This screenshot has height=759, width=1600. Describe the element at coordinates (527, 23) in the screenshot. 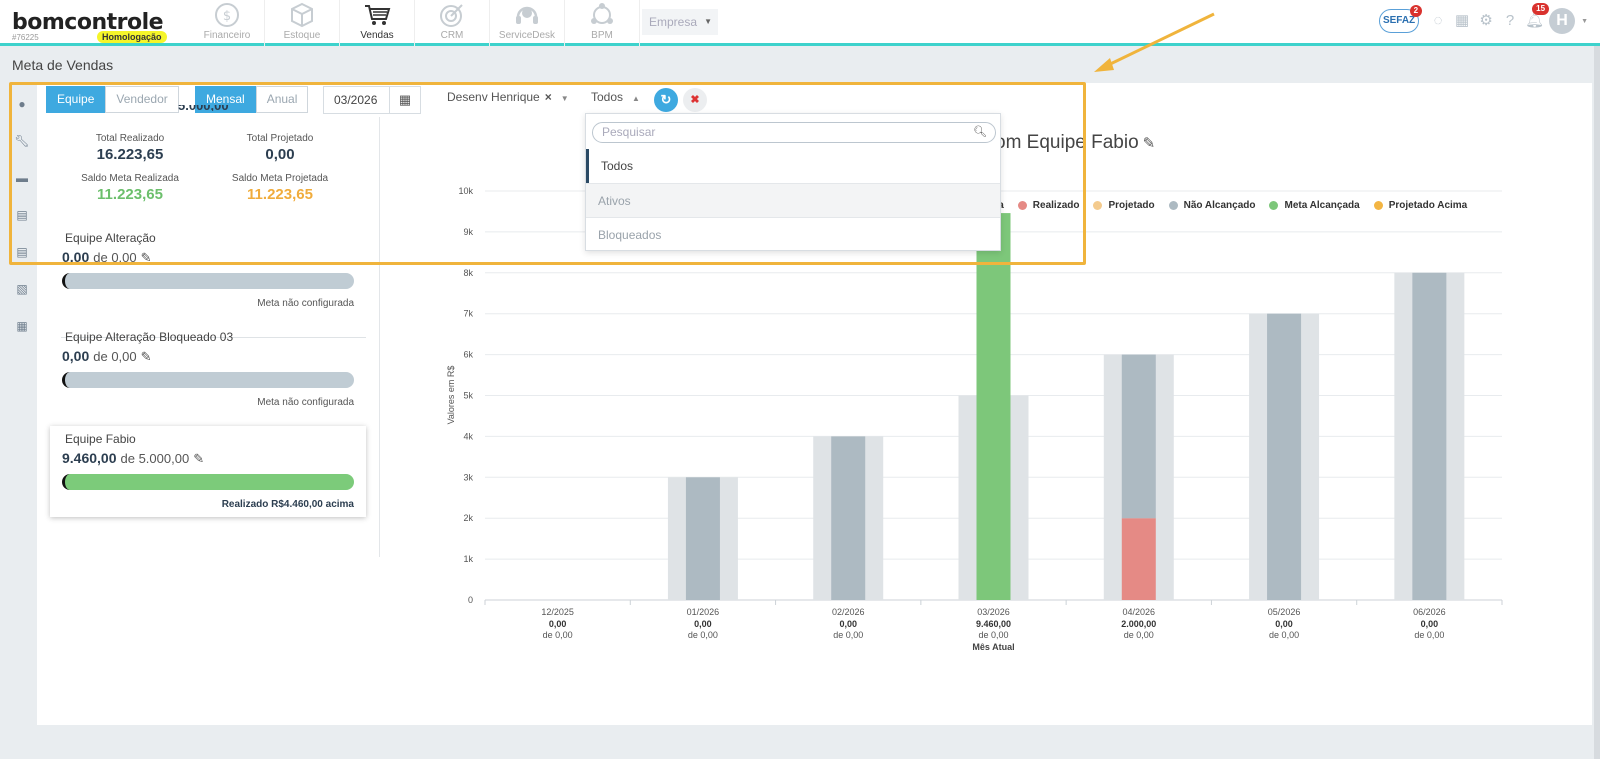

I see `module-servicedesk: ServiceDesk` at that location.